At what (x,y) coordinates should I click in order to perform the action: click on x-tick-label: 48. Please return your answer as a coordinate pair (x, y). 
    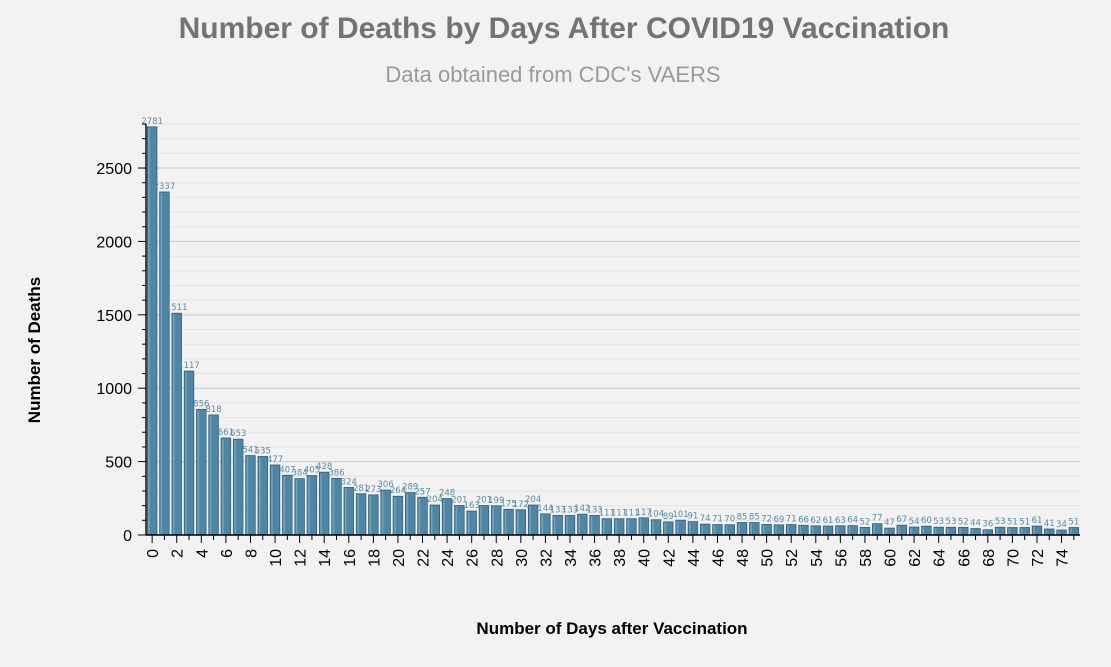
    Looking at the image, I should click on (743, 558).